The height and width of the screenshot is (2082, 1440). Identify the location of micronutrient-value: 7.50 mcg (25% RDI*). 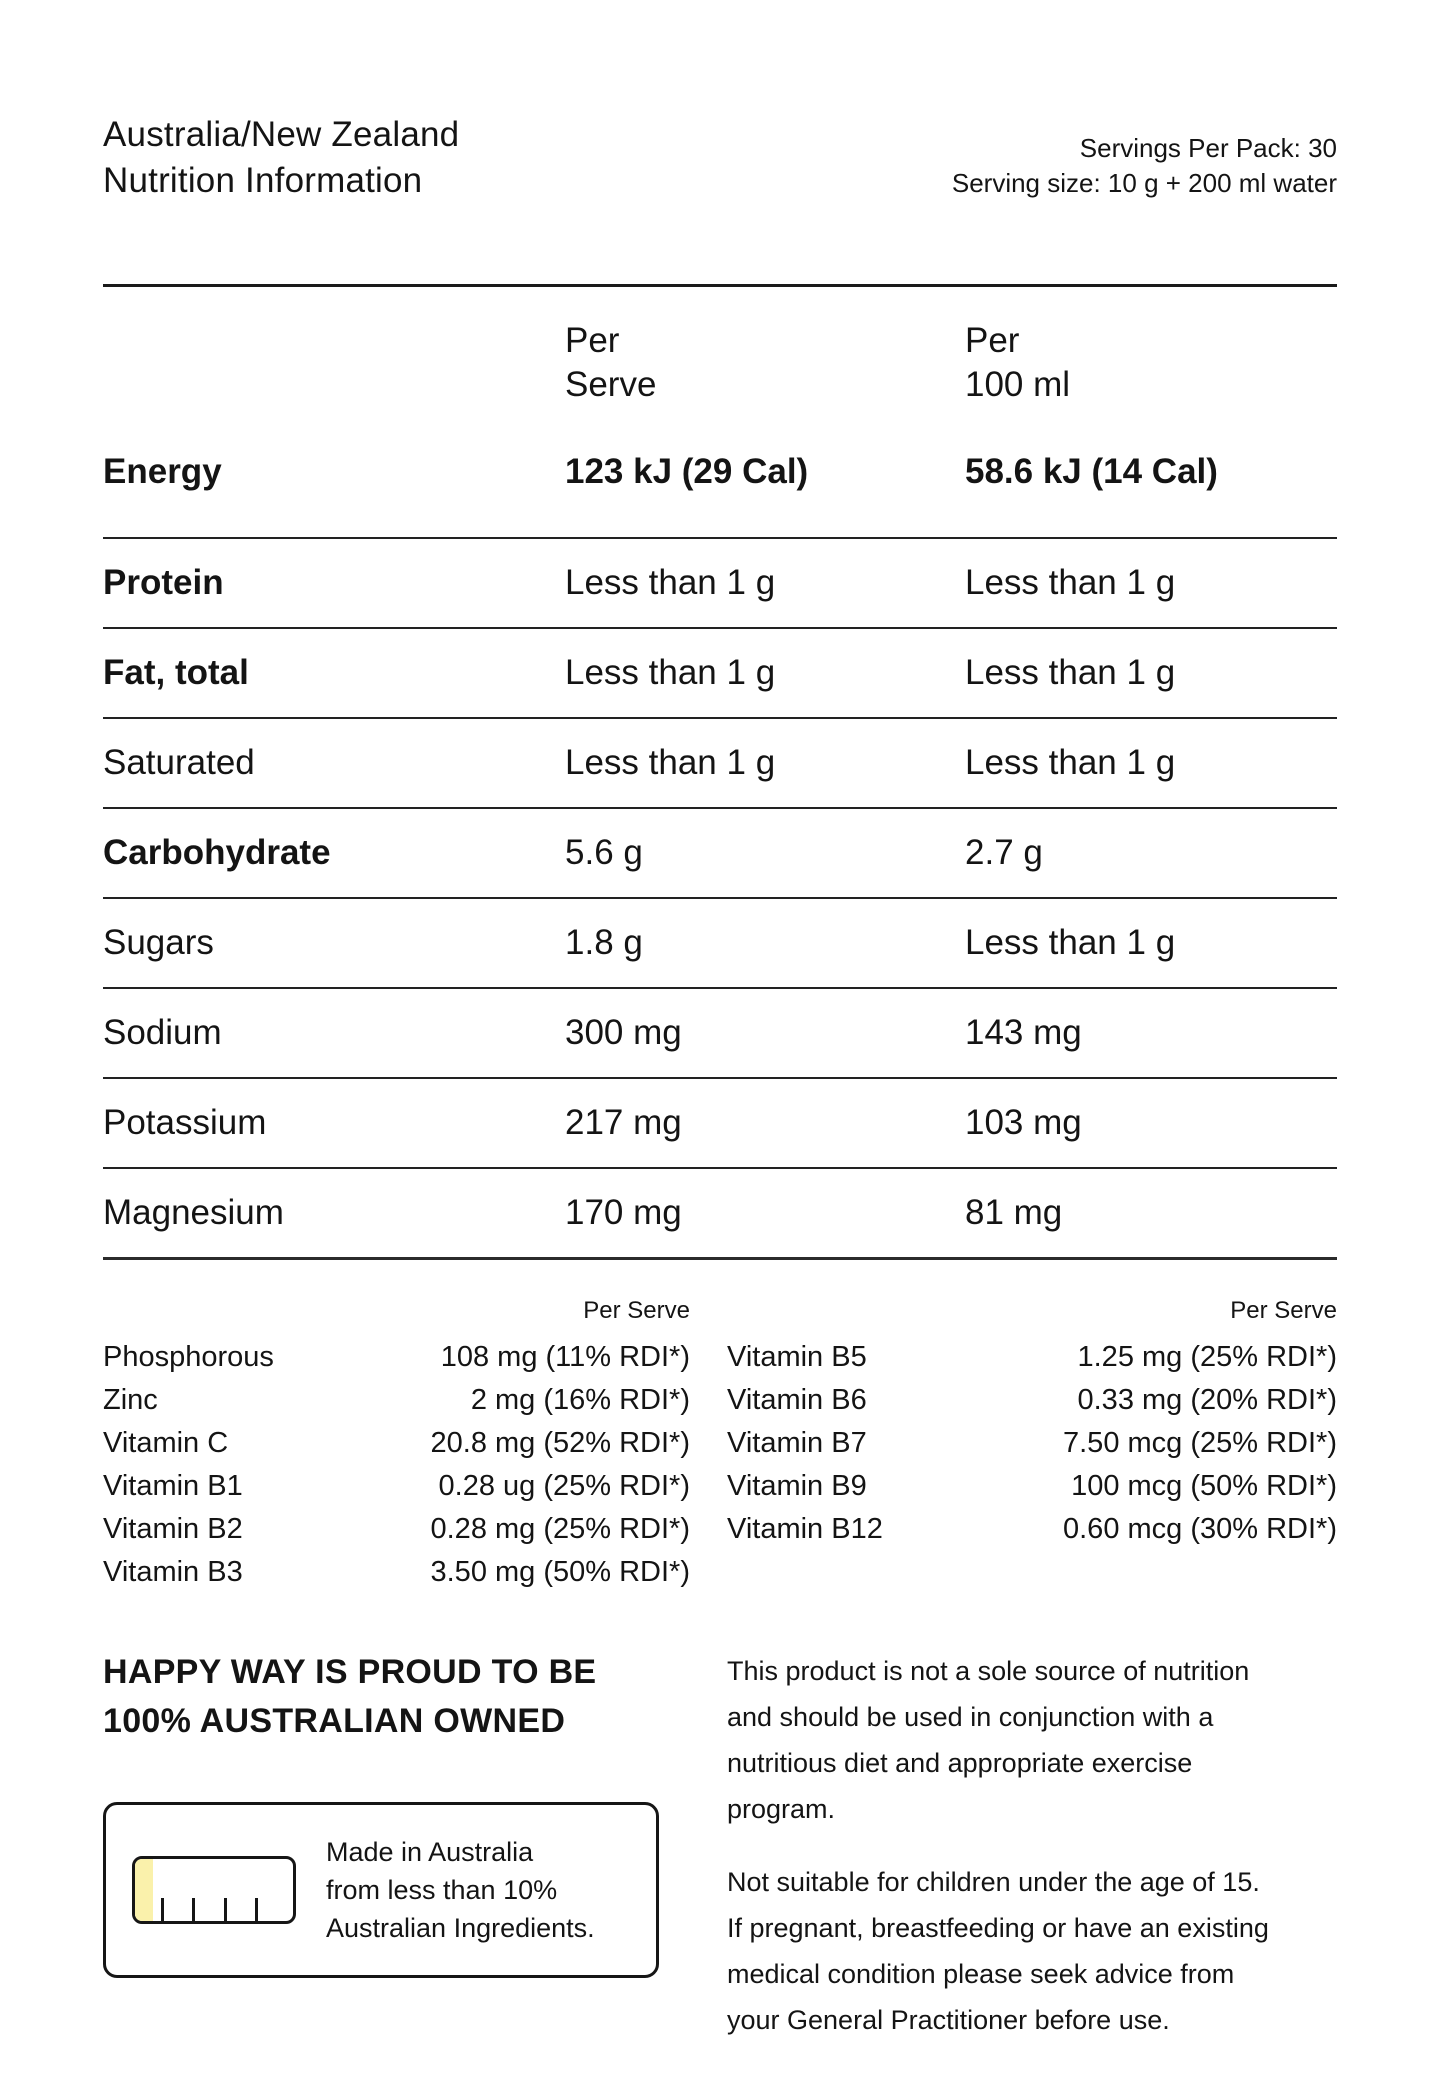
(1200, 1443).